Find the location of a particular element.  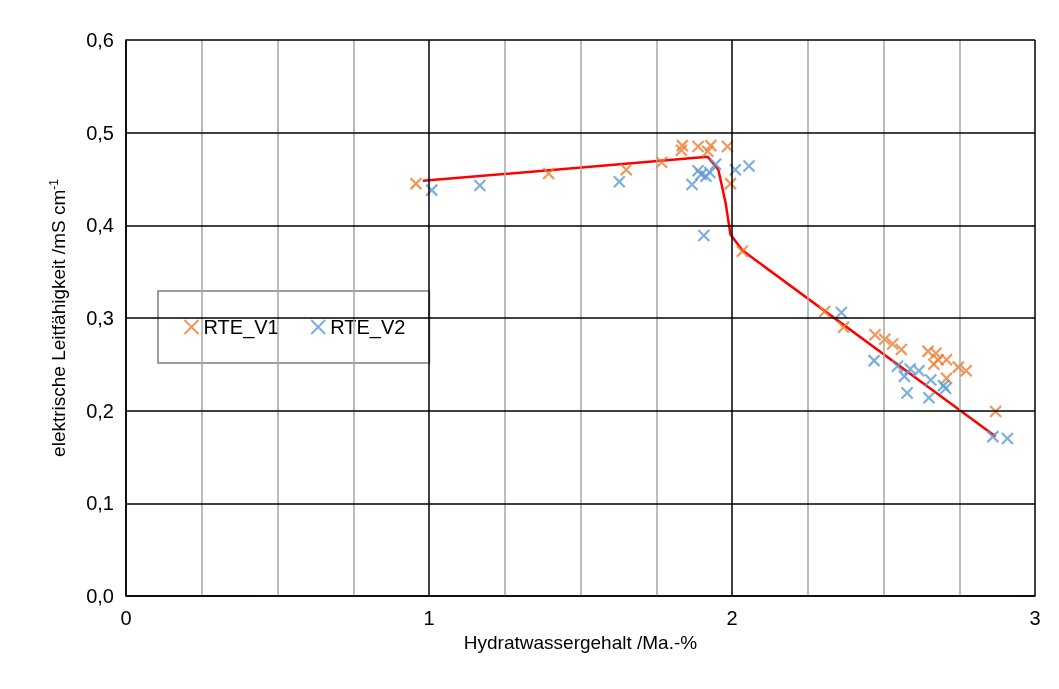

x-tick-label: 0 is located at coordinates (126, 618).